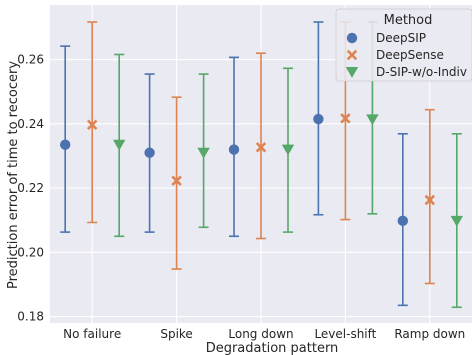 The height and width of the screenshot is (355, 472). What do you see at coordinates (410, 55) in the screenshot?
I see `legend-label: DeepSense` at bounding box center [410, 55].